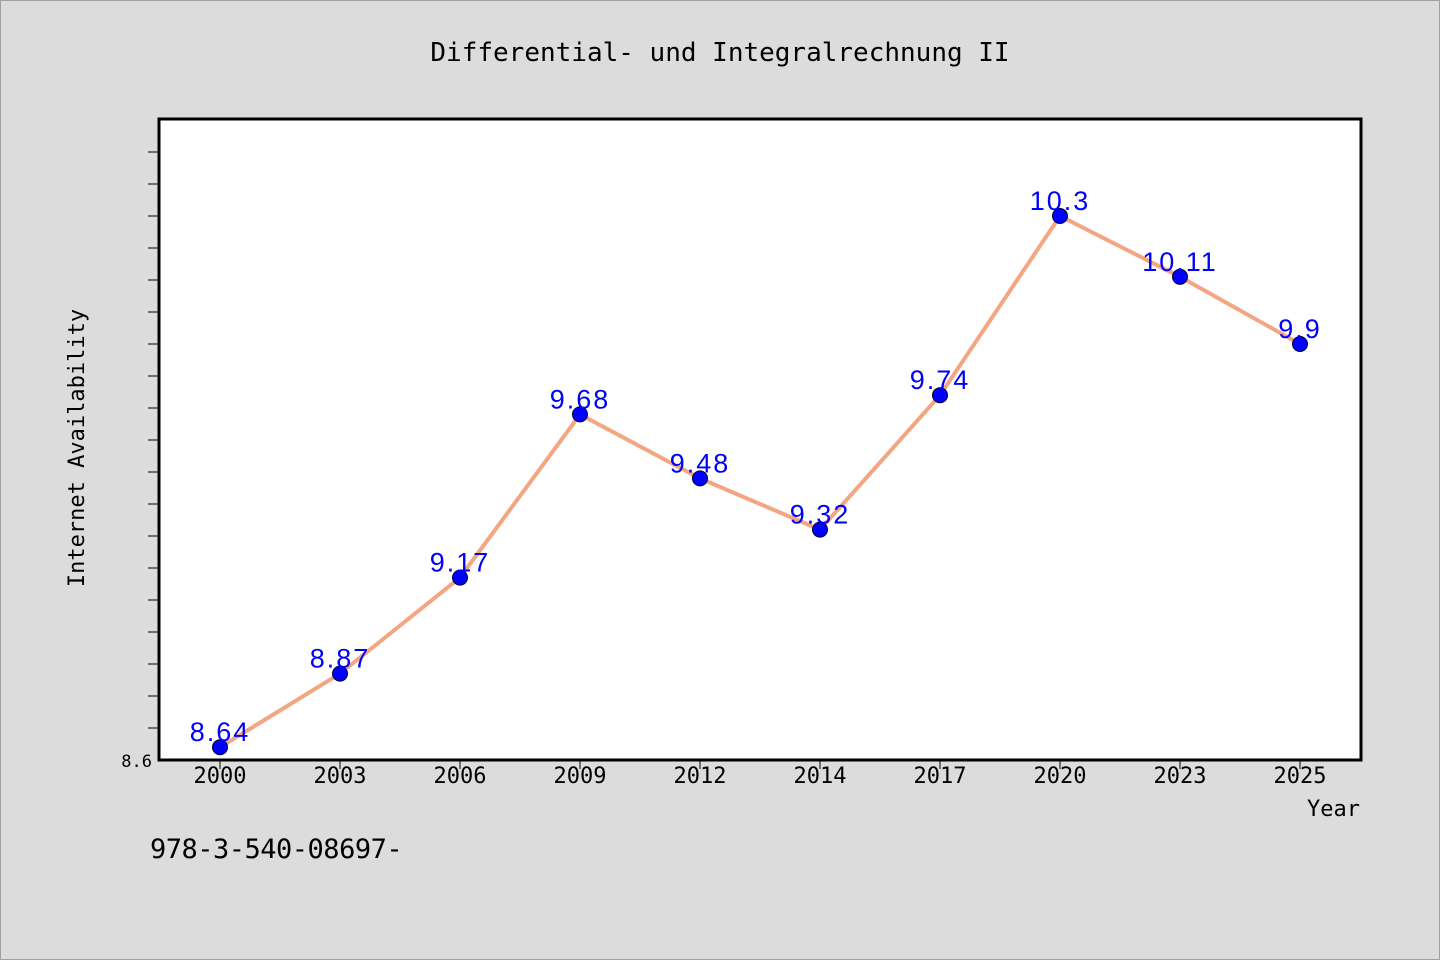 Image resolution: width=1440 pixels, height=960 pixels. What do you see at coordinates (580, 399) in the screenshot?
I see `data-label-2009: 9.68` at bounding box center [580, 399].